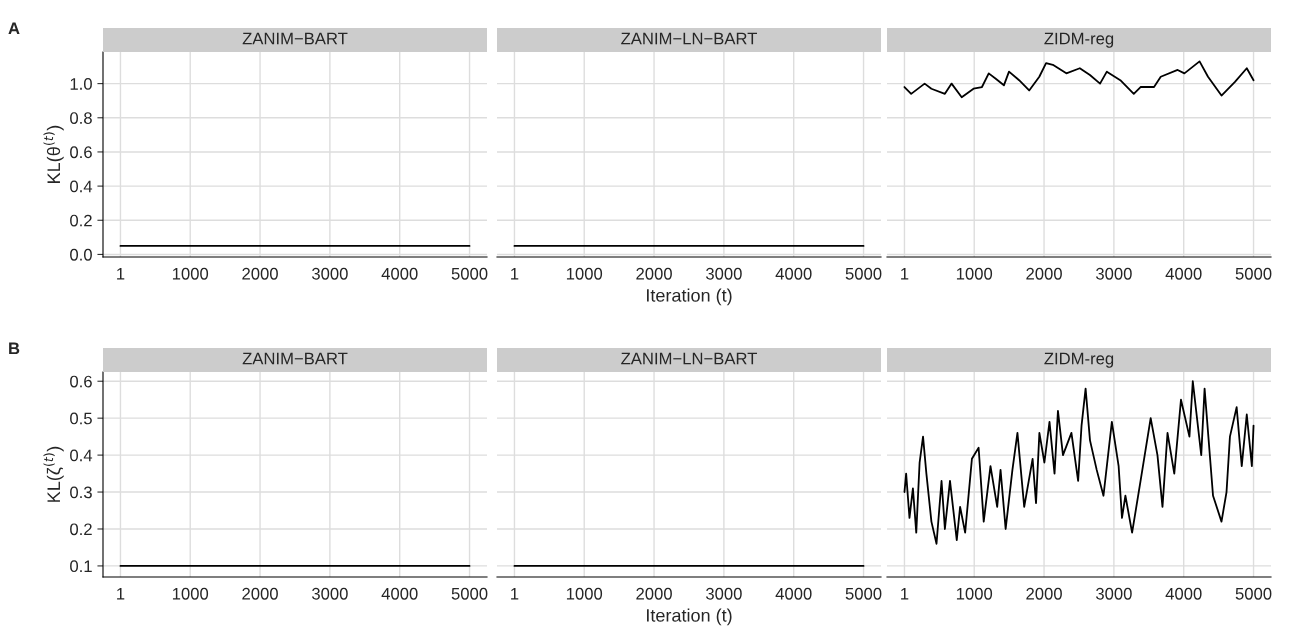 The height and width of the screenshot is (639, 1293). I want to click on y-tick-label: 0.1, so click(81, 566).